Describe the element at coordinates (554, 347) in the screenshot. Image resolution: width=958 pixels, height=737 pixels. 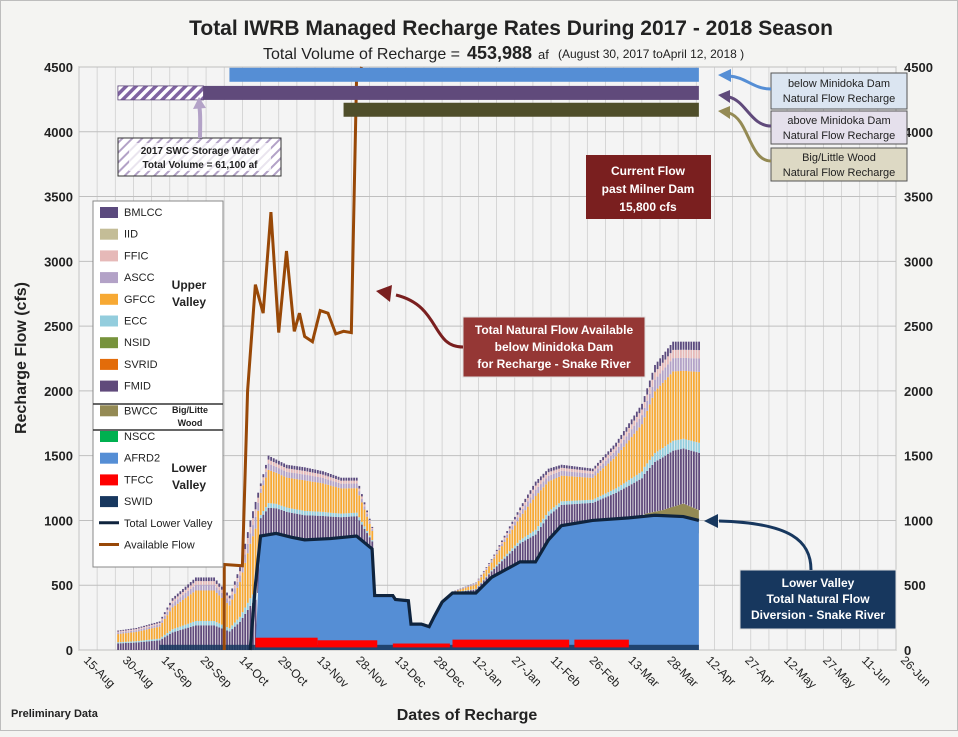
I see `available-flow-line2: below Minidoka Dam` at that location.